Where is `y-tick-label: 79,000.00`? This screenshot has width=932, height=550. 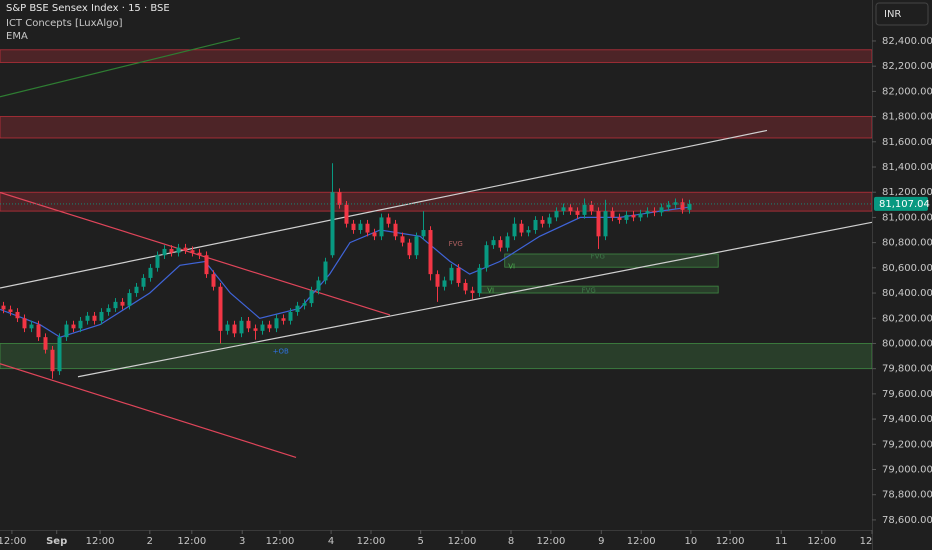 y-tick-label: 79,000.00 is located at coordinates (907, 470).